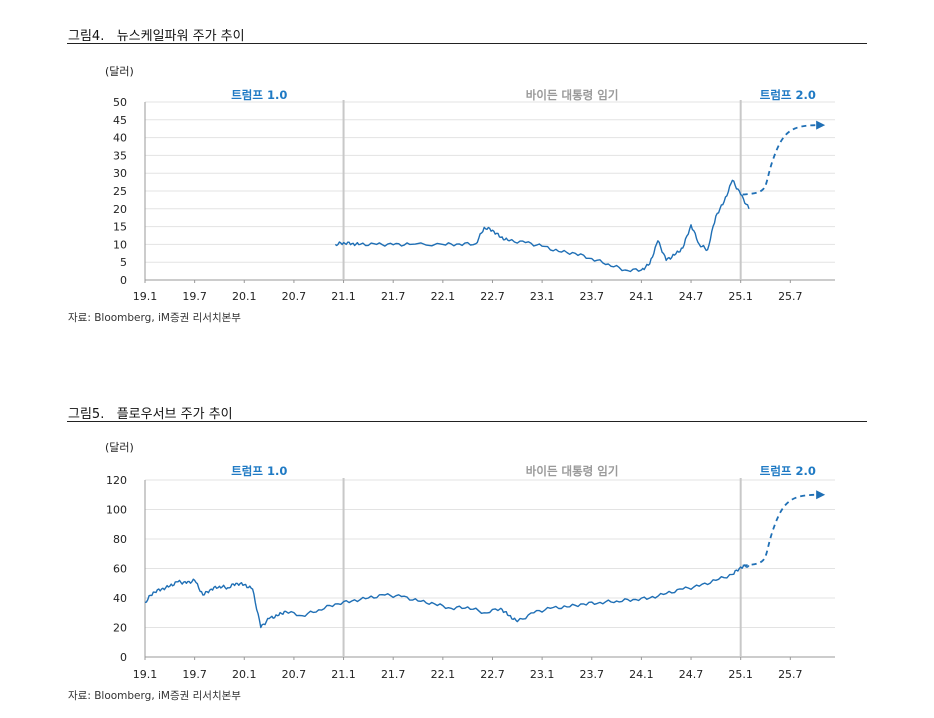 The height and width of the screenshot is (718, 934). Describe the element at coordinates (120, 539) in the screenshot. I see `y-tick-label: 80` at that location.